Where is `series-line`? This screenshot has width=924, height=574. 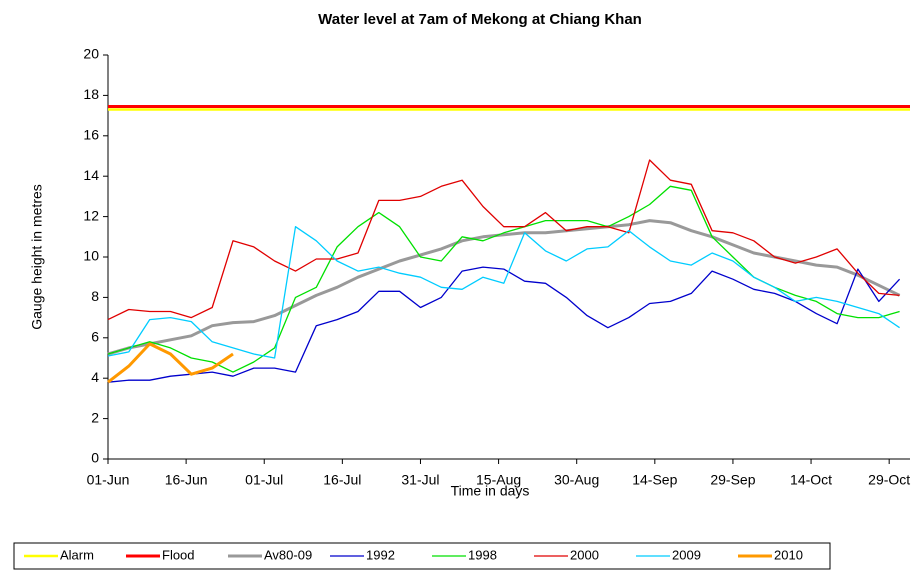 series-line is located at coordinates (170, 363).